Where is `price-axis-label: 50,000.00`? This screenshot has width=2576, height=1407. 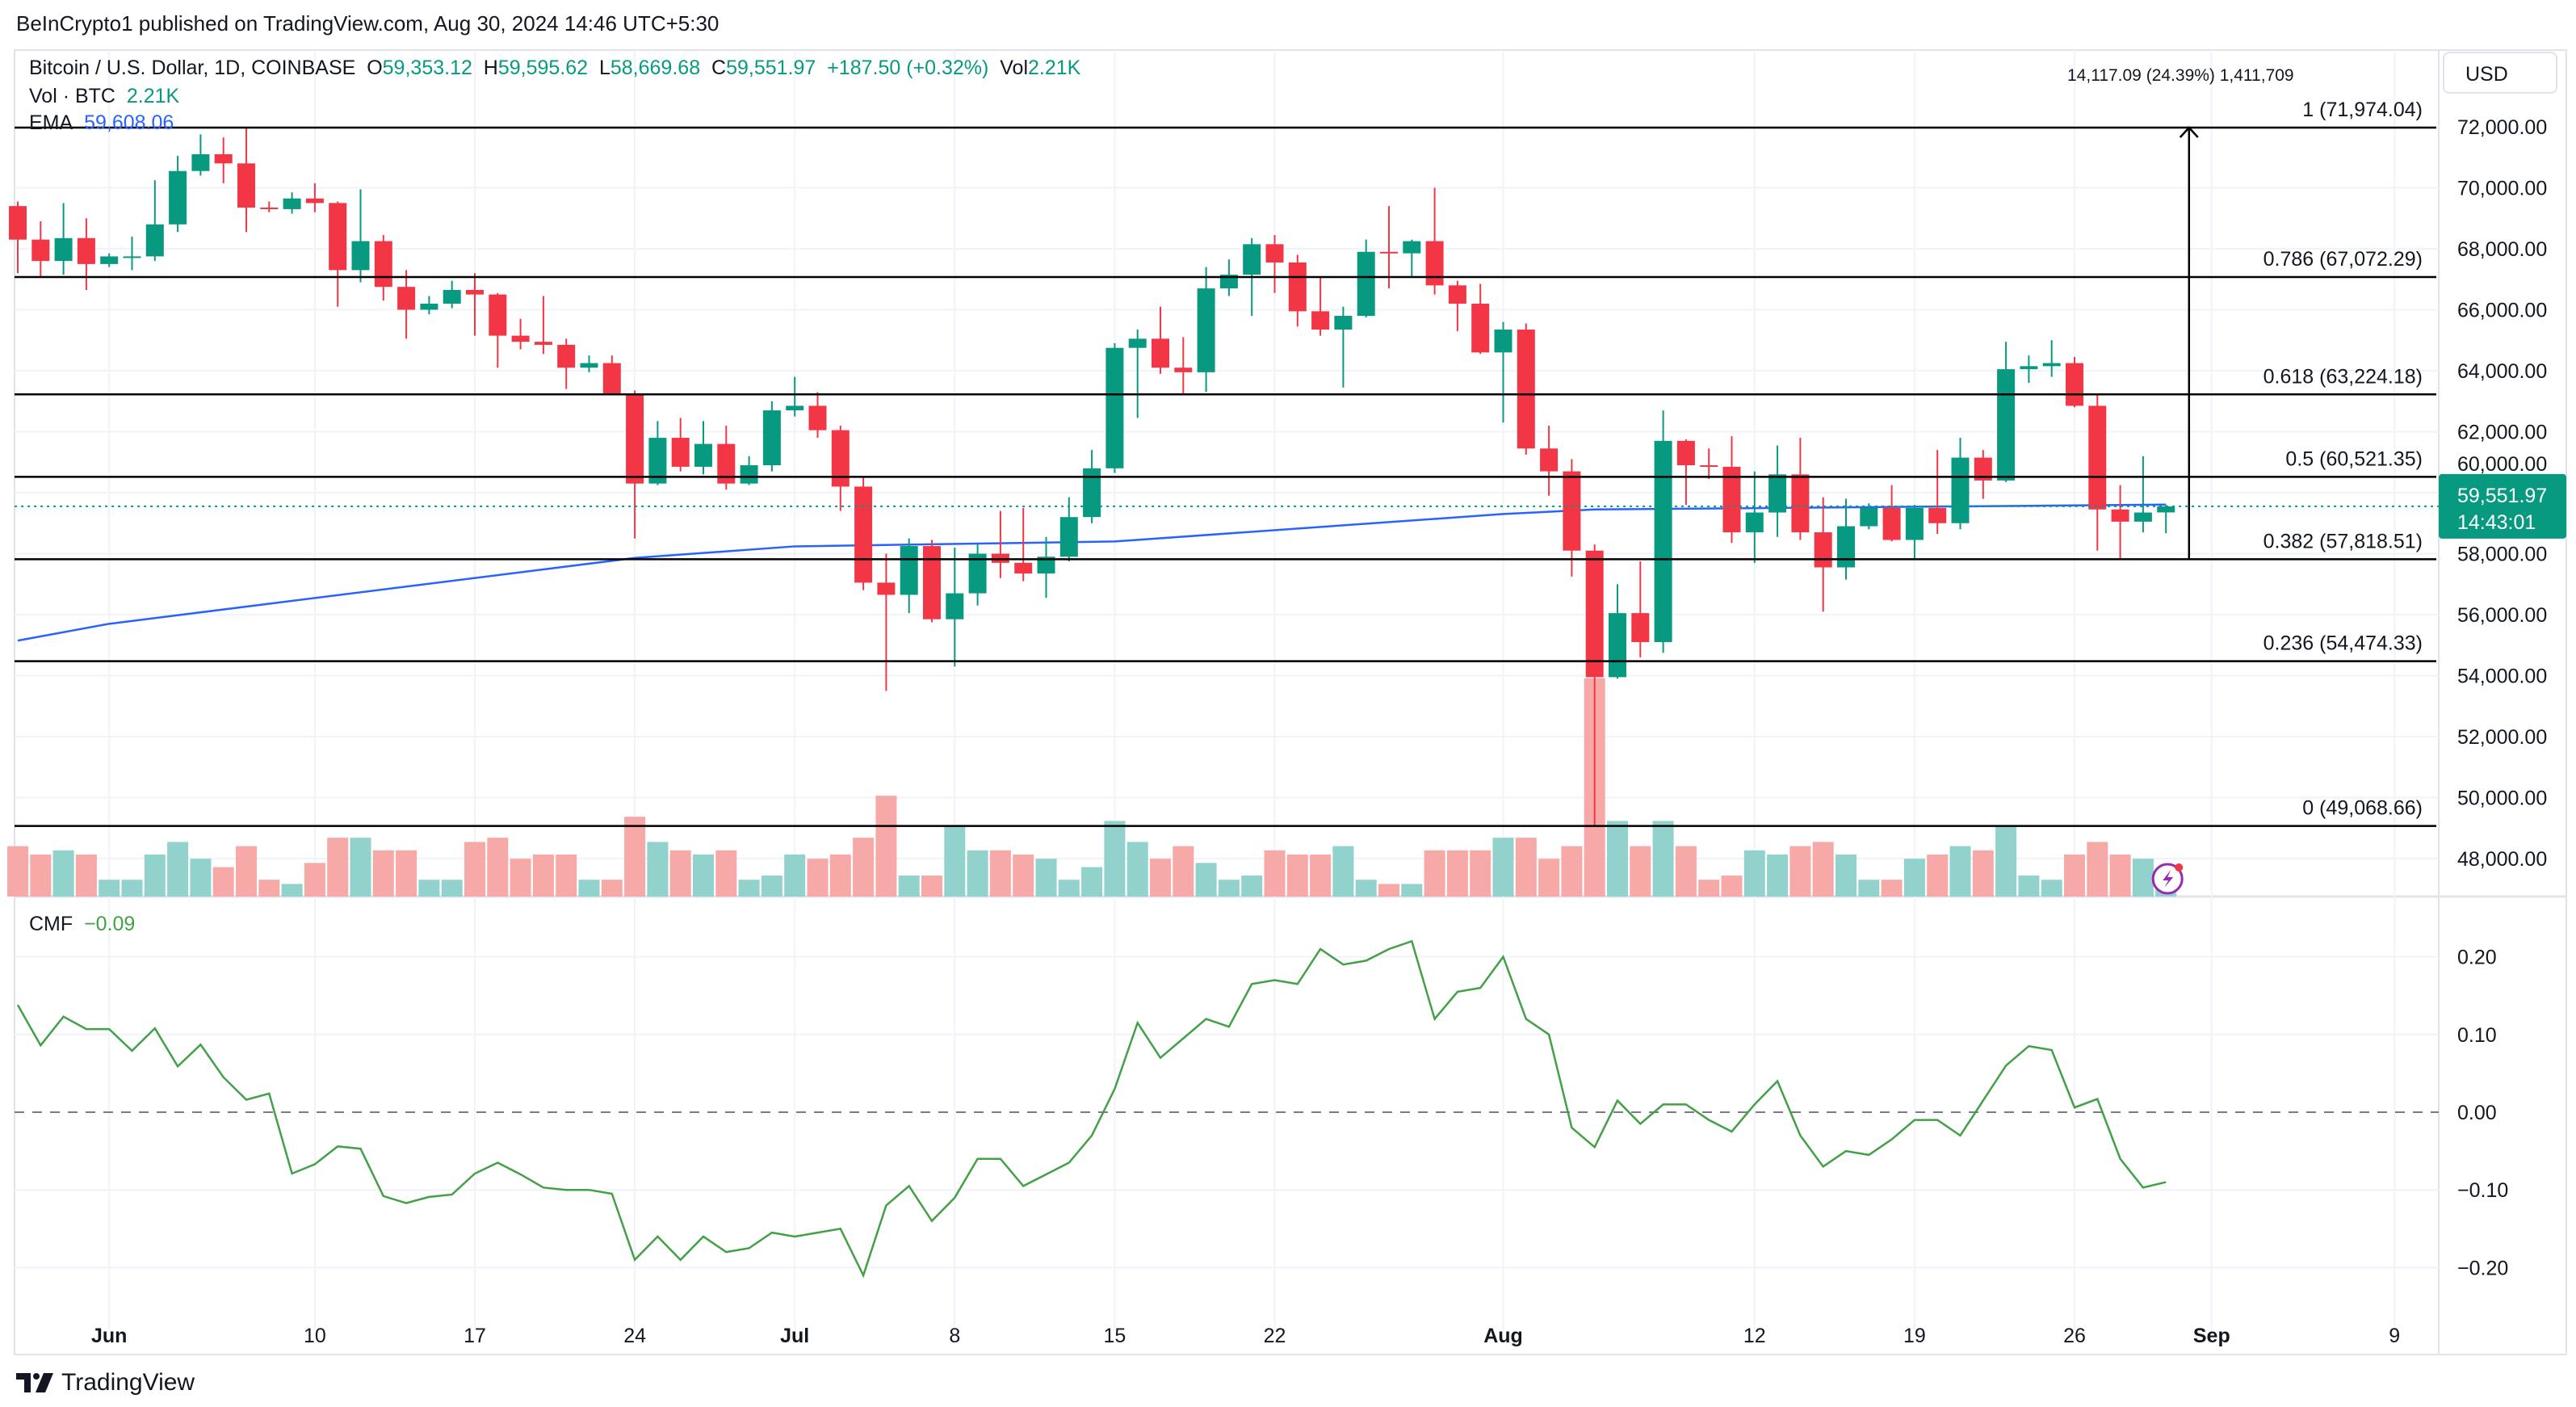
price-axis-label: 50,000.00 is located at coordinates (2502, 799).